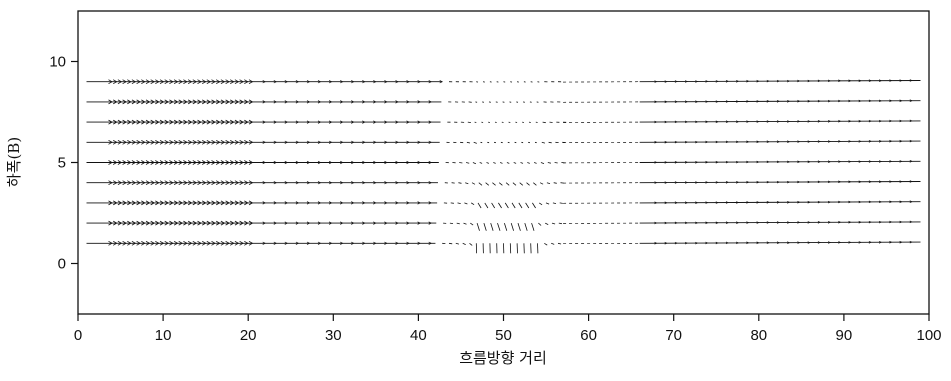 The height and width of the screenshot is (381, 951). I want to click on x-axis-label: 흐름방향 거리, so click(503, 358).